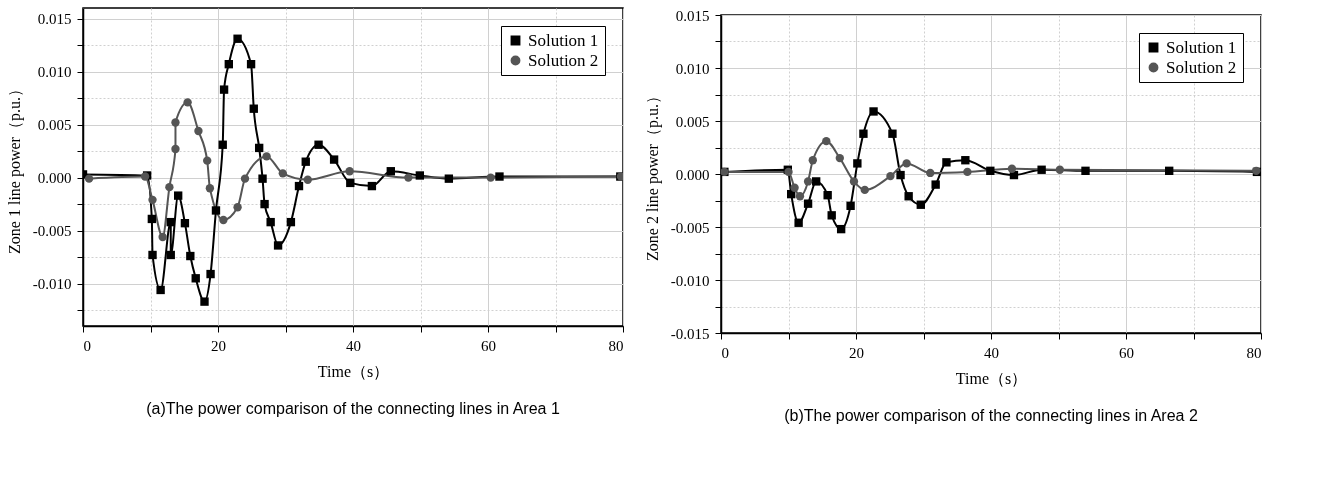  What do you see at coordinates (991, 415) in the screenshot?
I see `text: (b)The power comparison of the connecting lines in Area 2` at bounding box center [991, 415].